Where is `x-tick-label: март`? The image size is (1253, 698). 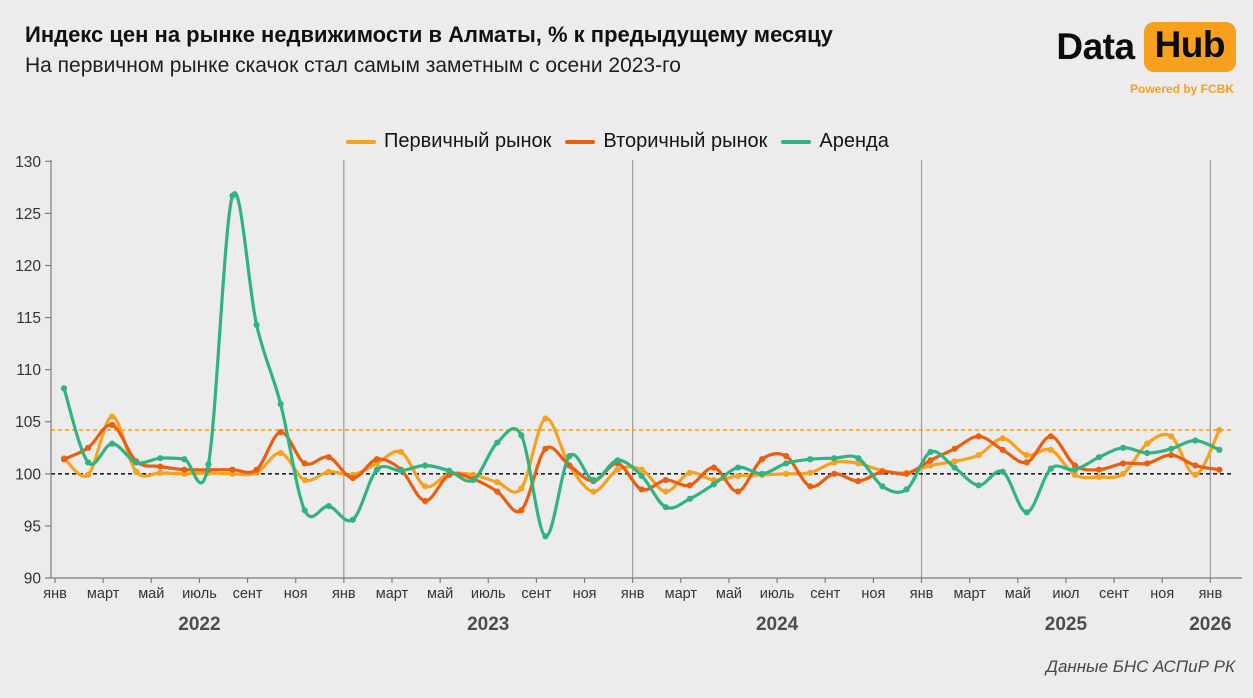
x-tick-label: март is located at coordinates (103, 594).